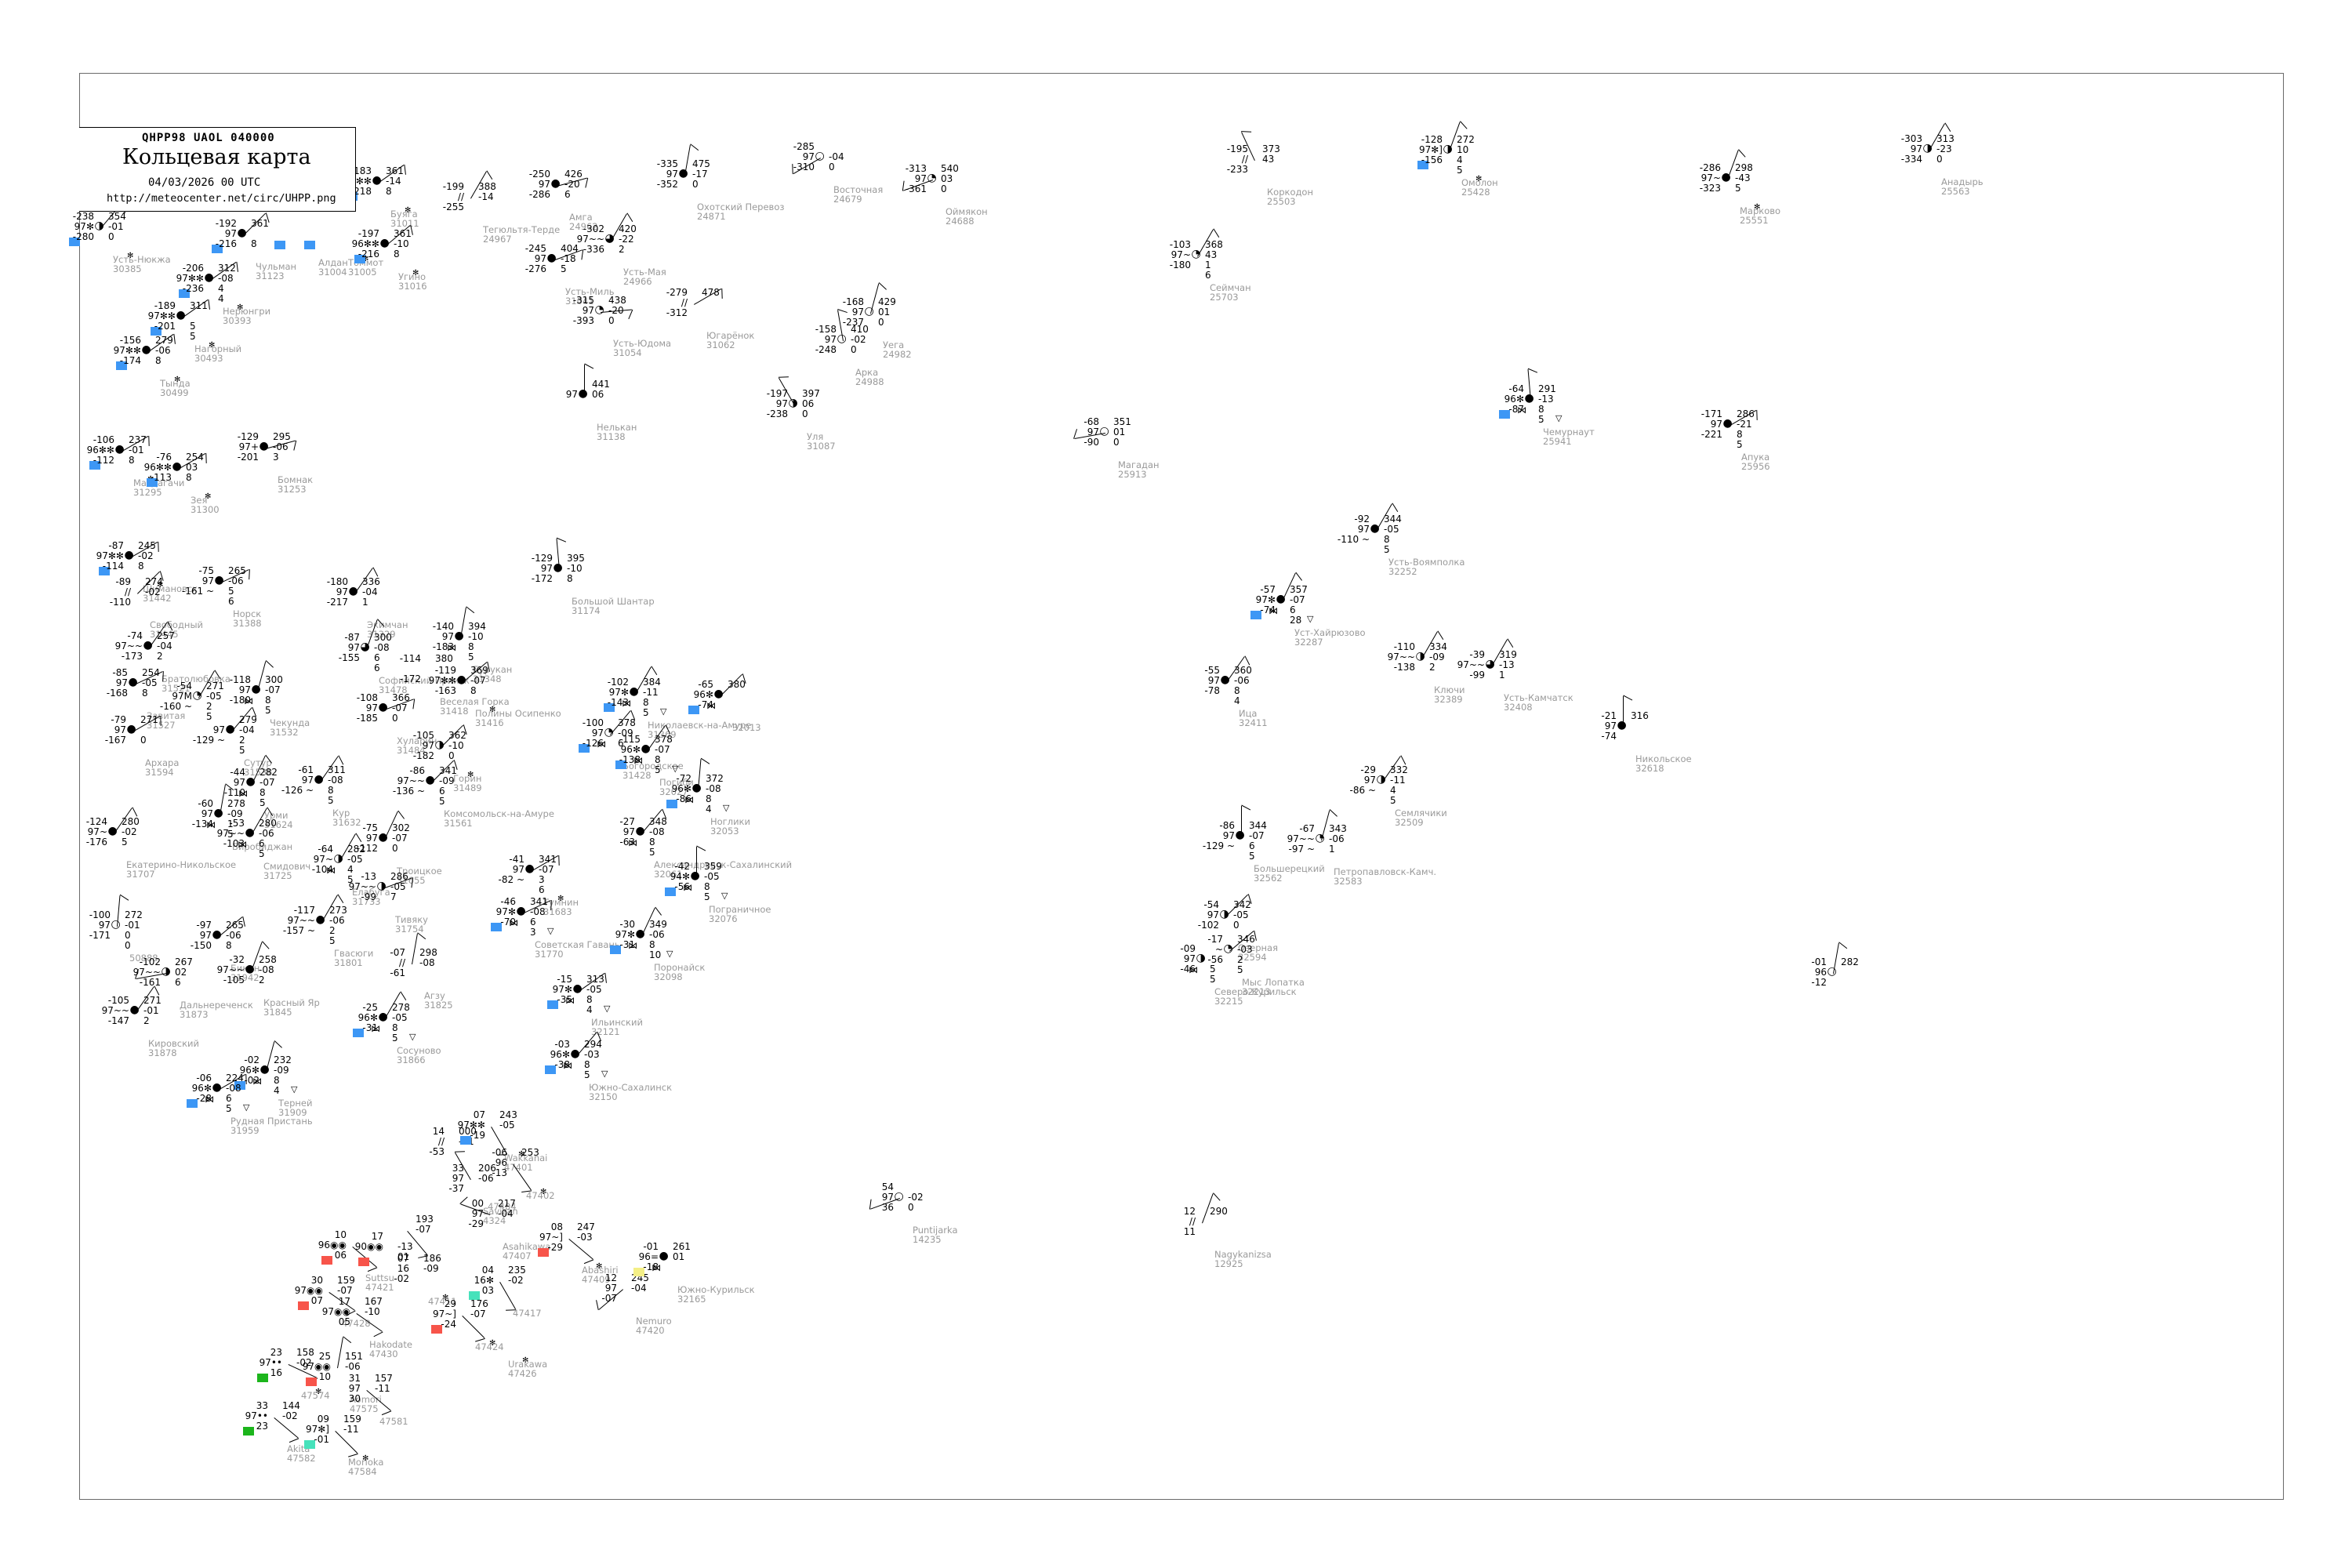 Image resolution: width=2352 pixels, height=1568 pixels. What do you see at coordinates (354, 958) in the screenshot?
I see `station-label: Гвасюги 31801` at bounding box center [354, 958].